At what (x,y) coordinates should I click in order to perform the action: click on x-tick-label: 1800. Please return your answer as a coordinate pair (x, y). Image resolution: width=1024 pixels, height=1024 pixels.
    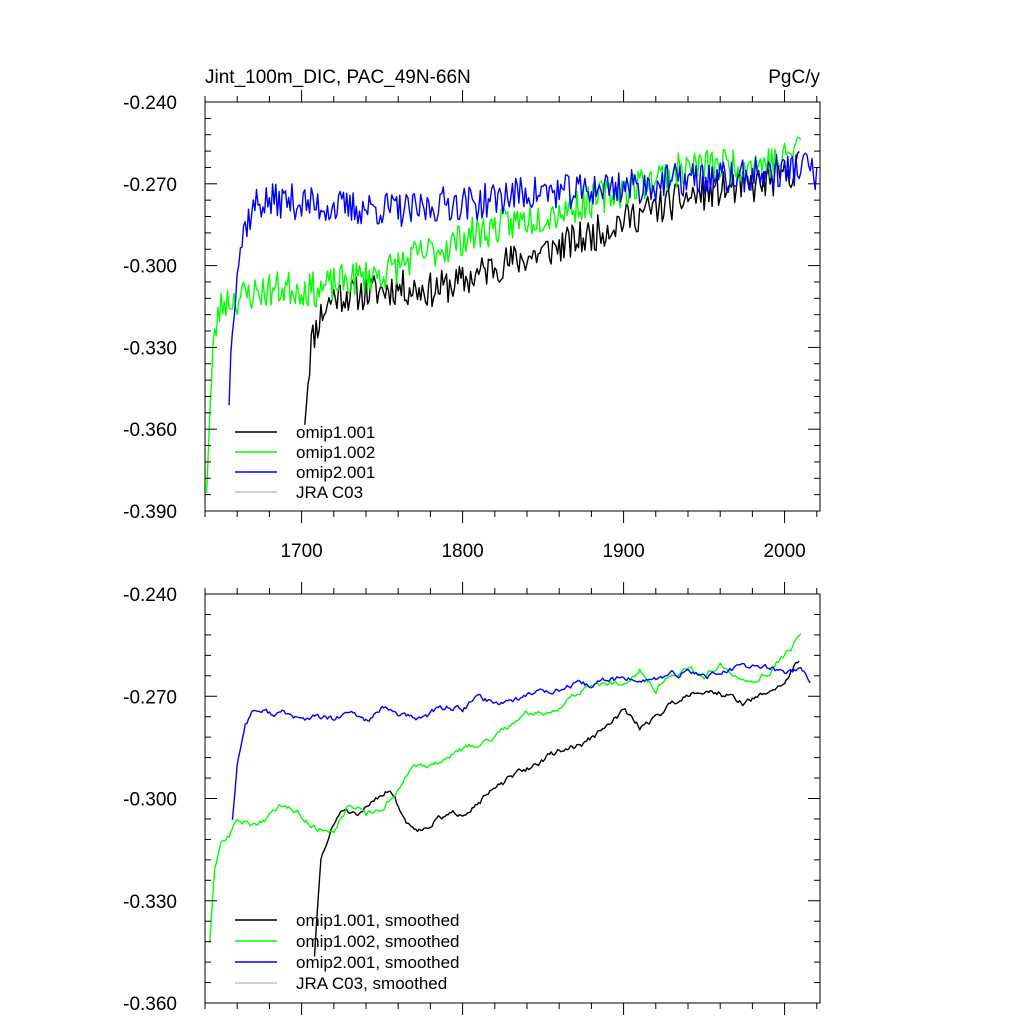
    Looking at the image, I should click on (462, 551).